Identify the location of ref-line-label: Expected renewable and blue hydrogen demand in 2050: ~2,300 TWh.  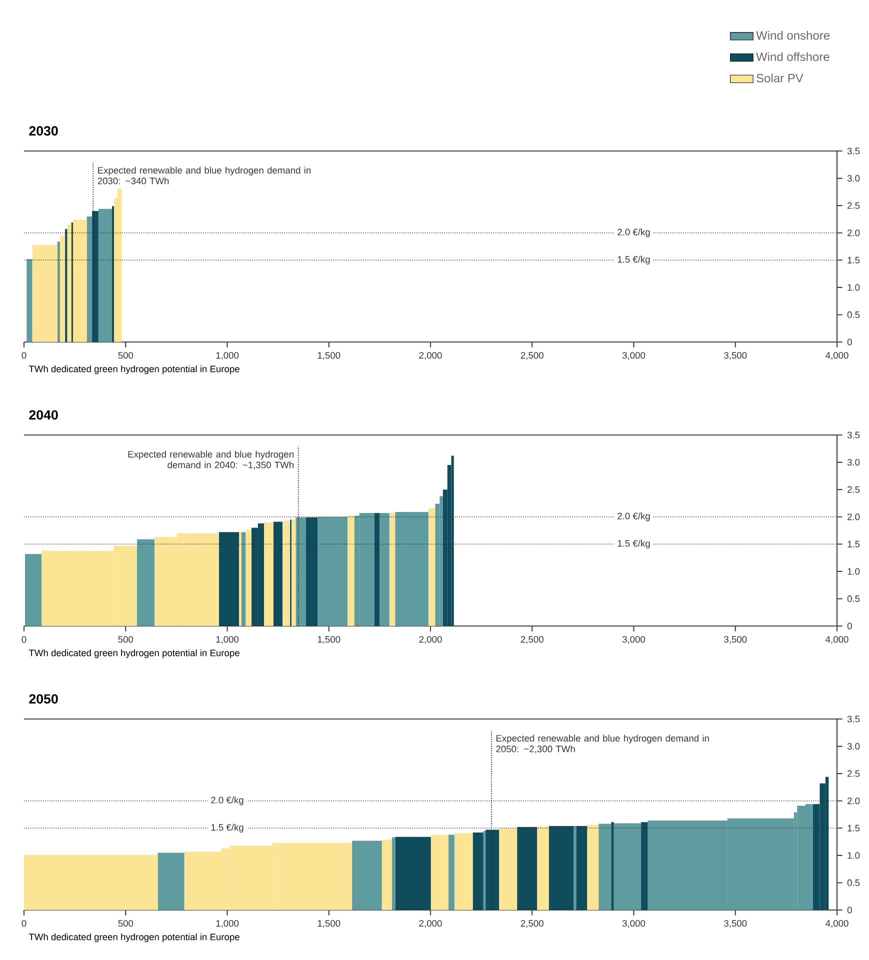
(602, 744).